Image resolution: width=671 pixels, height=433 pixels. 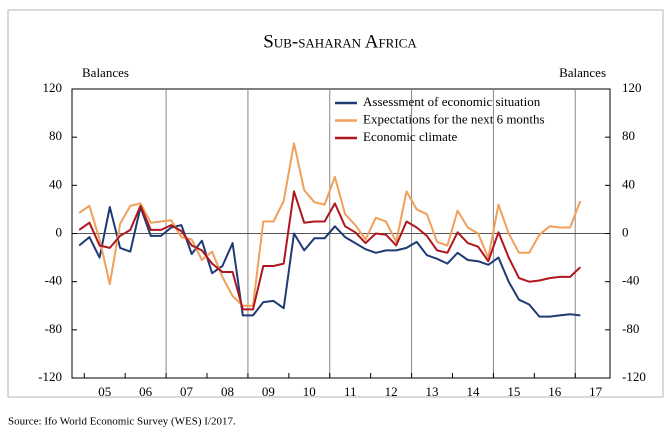 I want to click on x-tick-label: 09, so click(x=268, y=391).